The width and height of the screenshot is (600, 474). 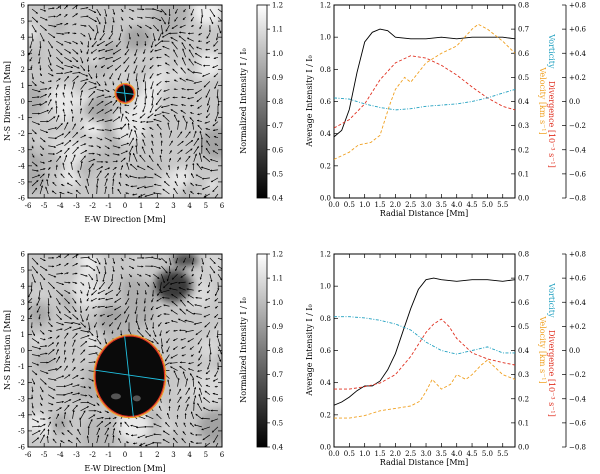 What do you see at coordinates (222, 206) in the screenshot?
I see `map-x-tick-label: 6` at bounding box center [222, 206].